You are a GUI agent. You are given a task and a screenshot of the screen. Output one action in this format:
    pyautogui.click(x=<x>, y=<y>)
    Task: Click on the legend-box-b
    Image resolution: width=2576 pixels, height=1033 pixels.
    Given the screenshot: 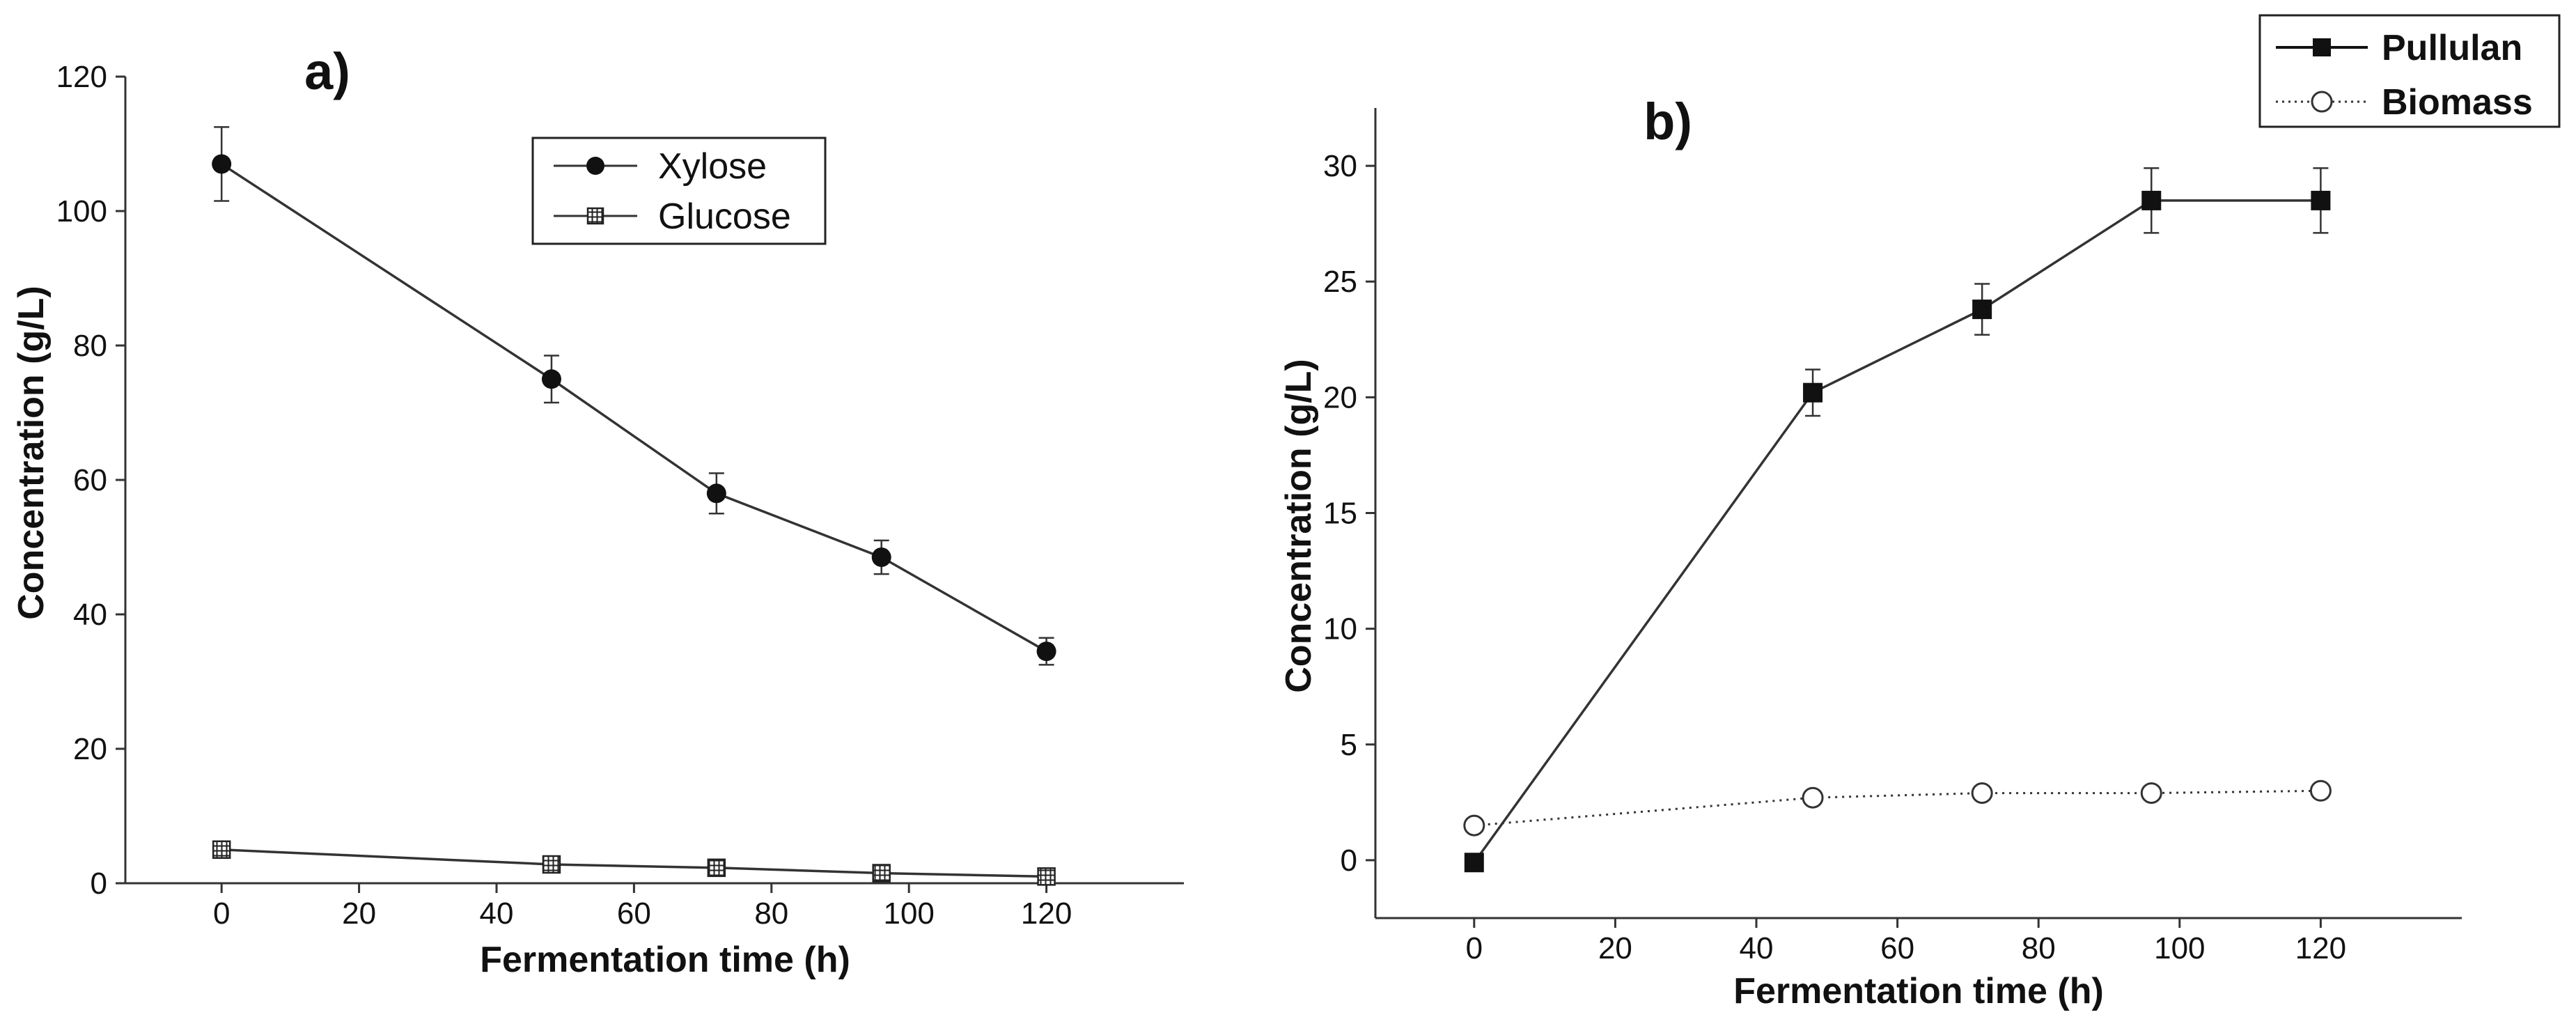 What is the action you would take?
    pyautogui.click(x=2409, y=71)
    